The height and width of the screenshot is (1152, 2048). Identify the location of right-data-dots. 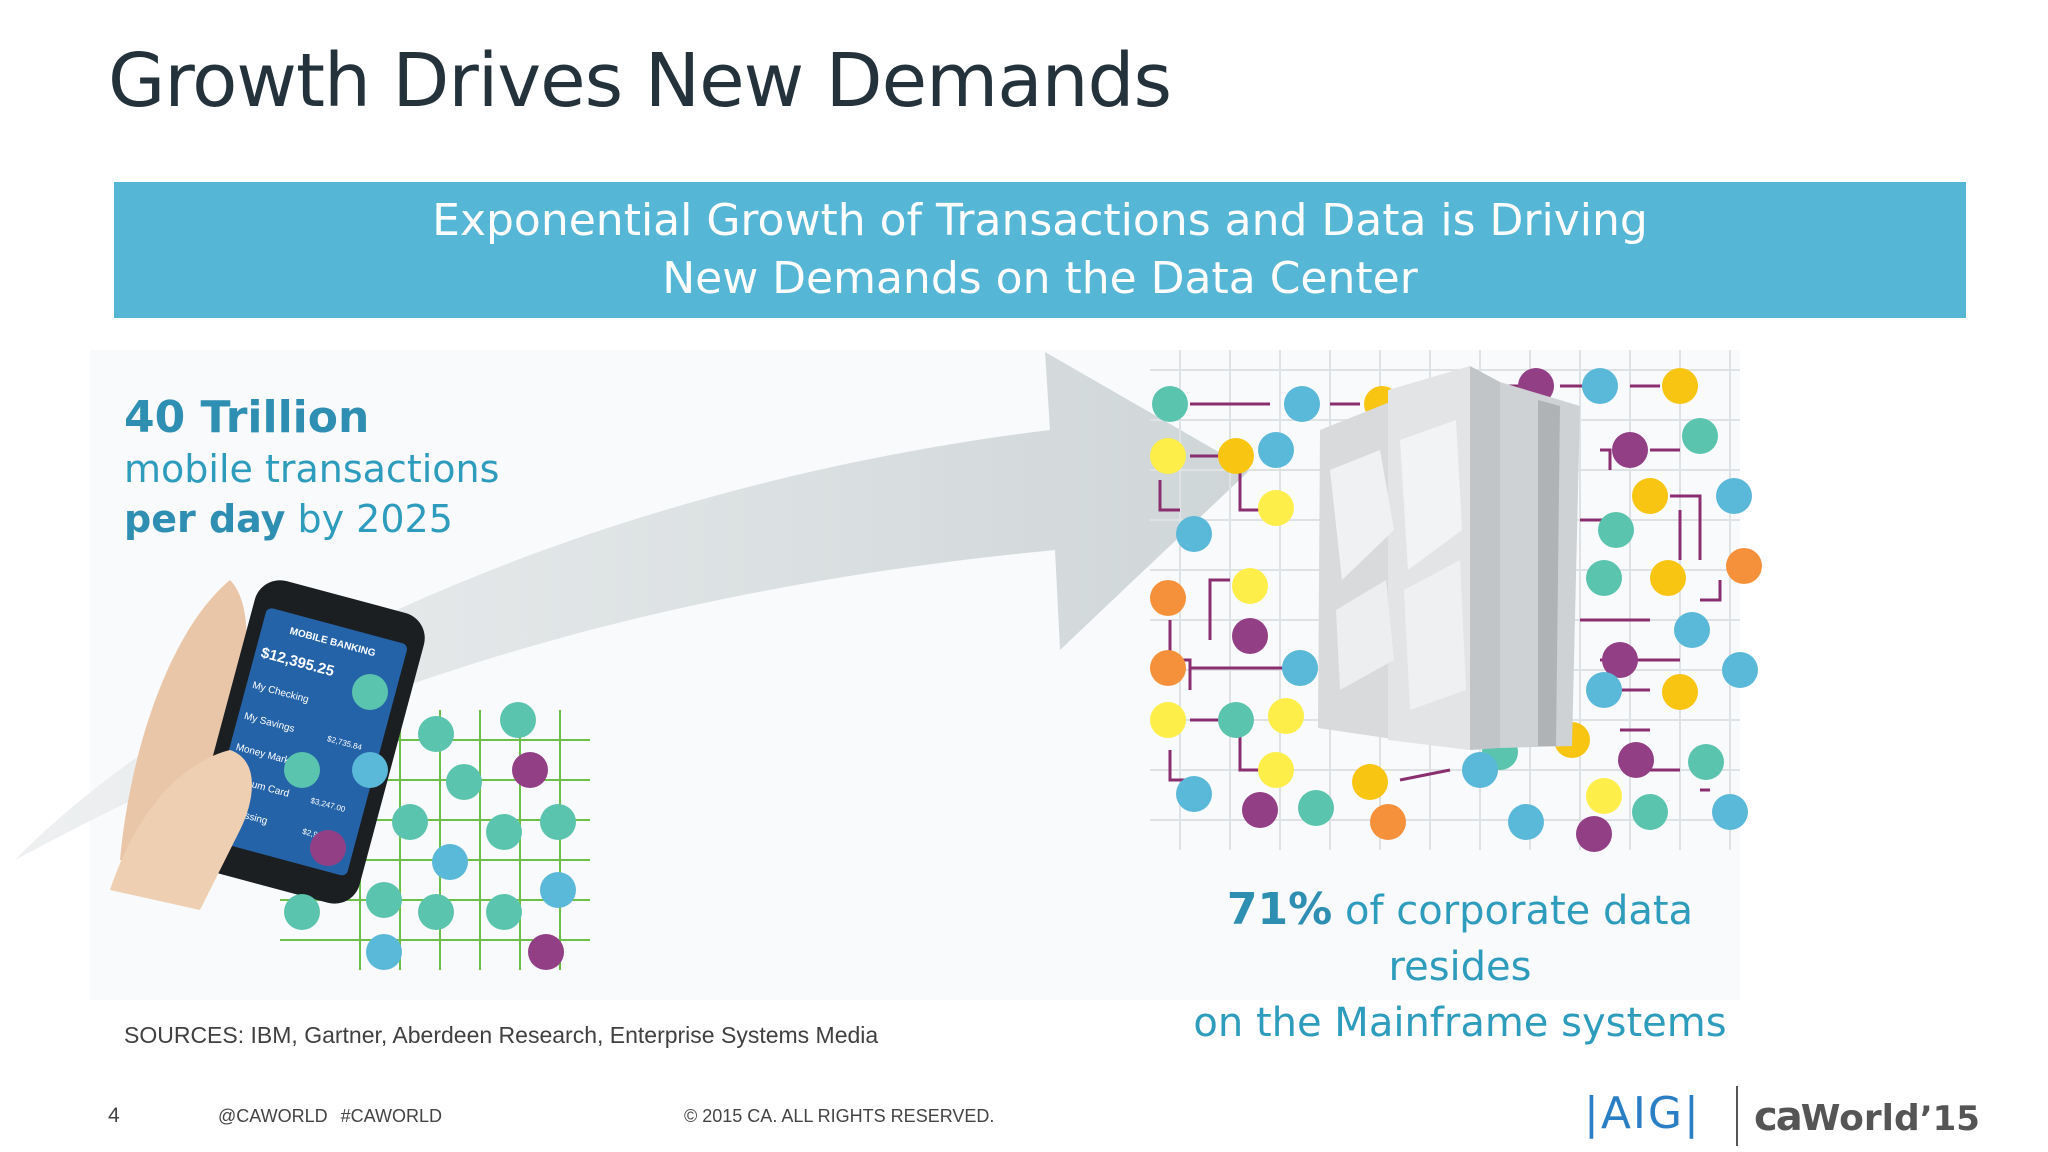
(1456, 610).